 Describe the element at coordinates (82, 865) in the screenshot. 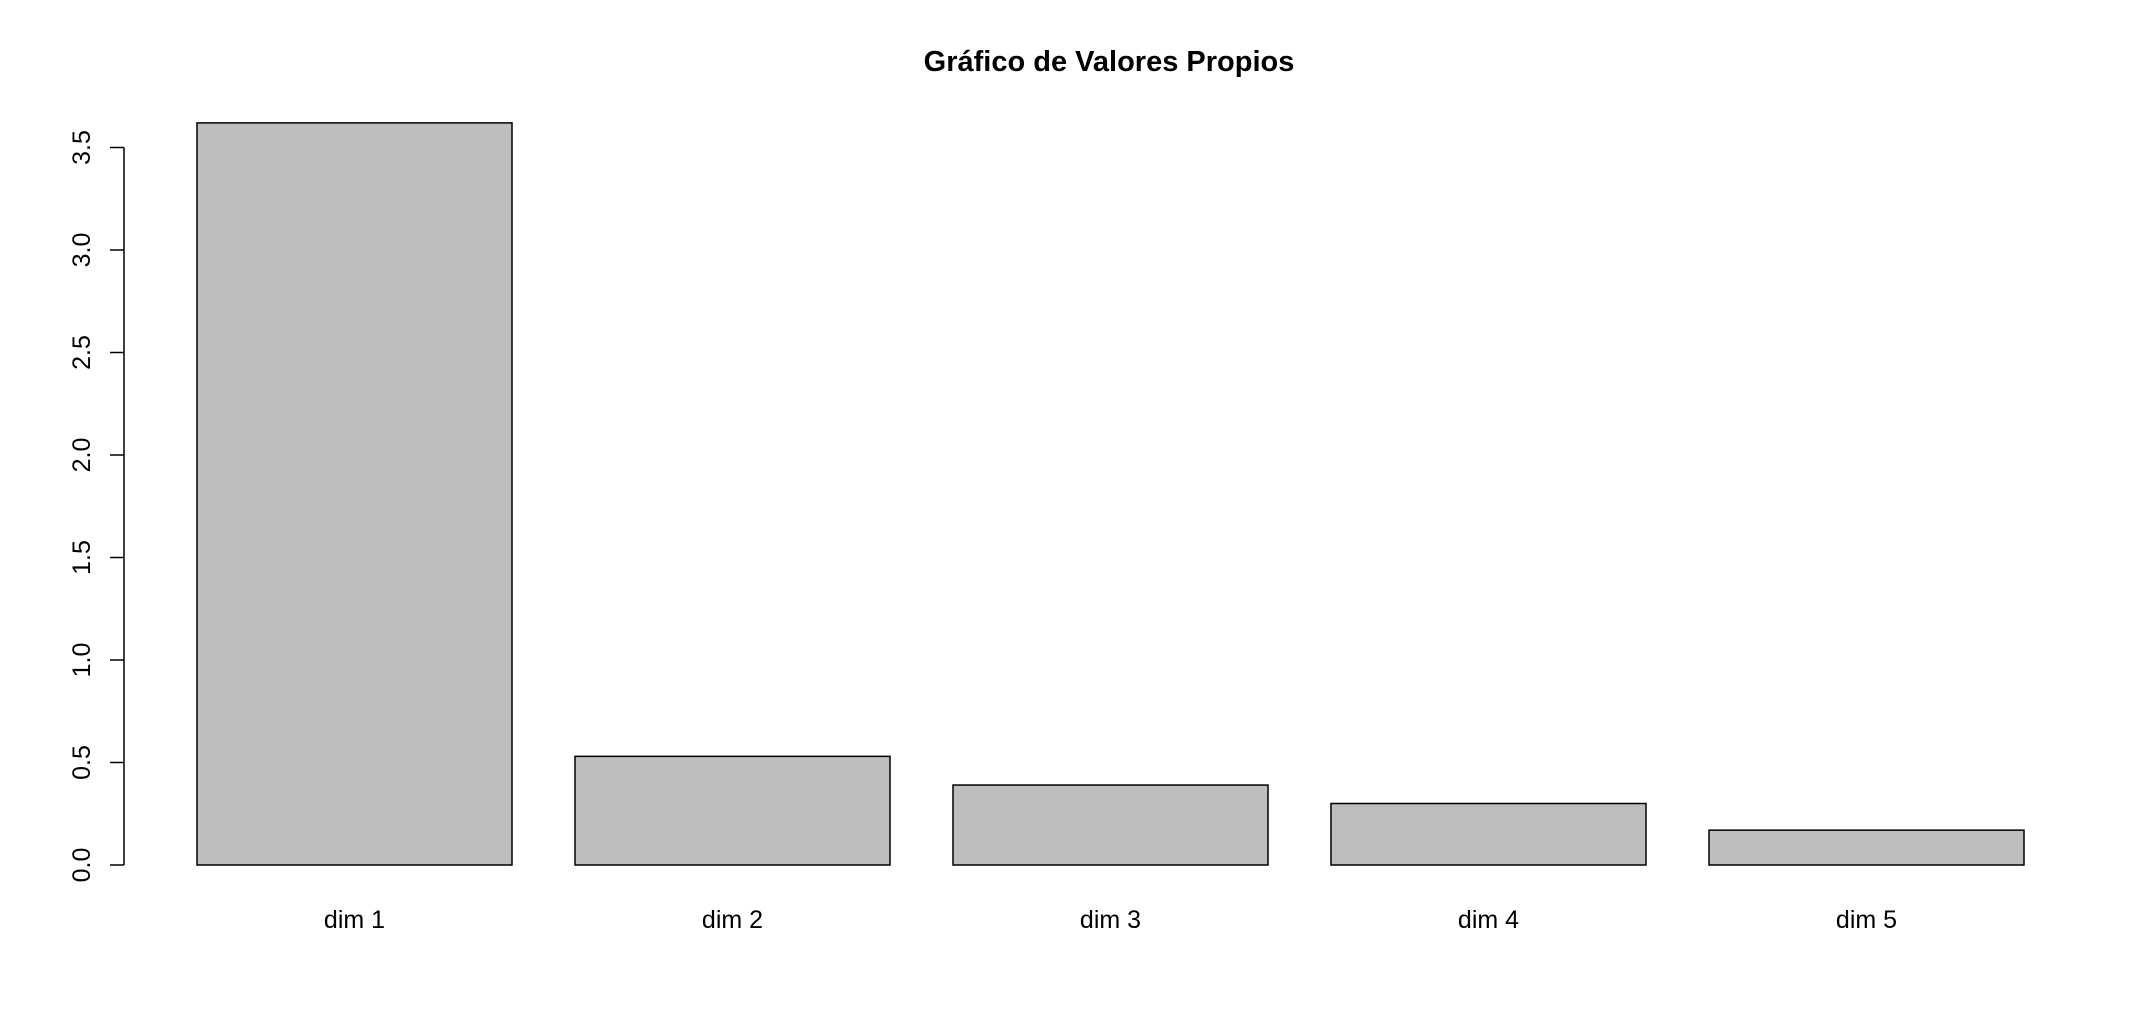

I see `y-tick-label: 0.0` at that location.